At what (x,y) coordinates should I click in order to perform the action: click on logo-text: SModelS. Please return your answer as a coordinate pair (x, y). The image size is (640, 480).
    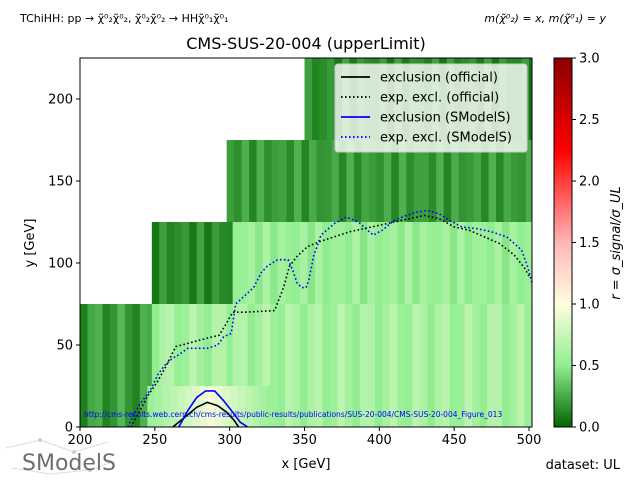
    Looking at the image, I should click on (69, 463).